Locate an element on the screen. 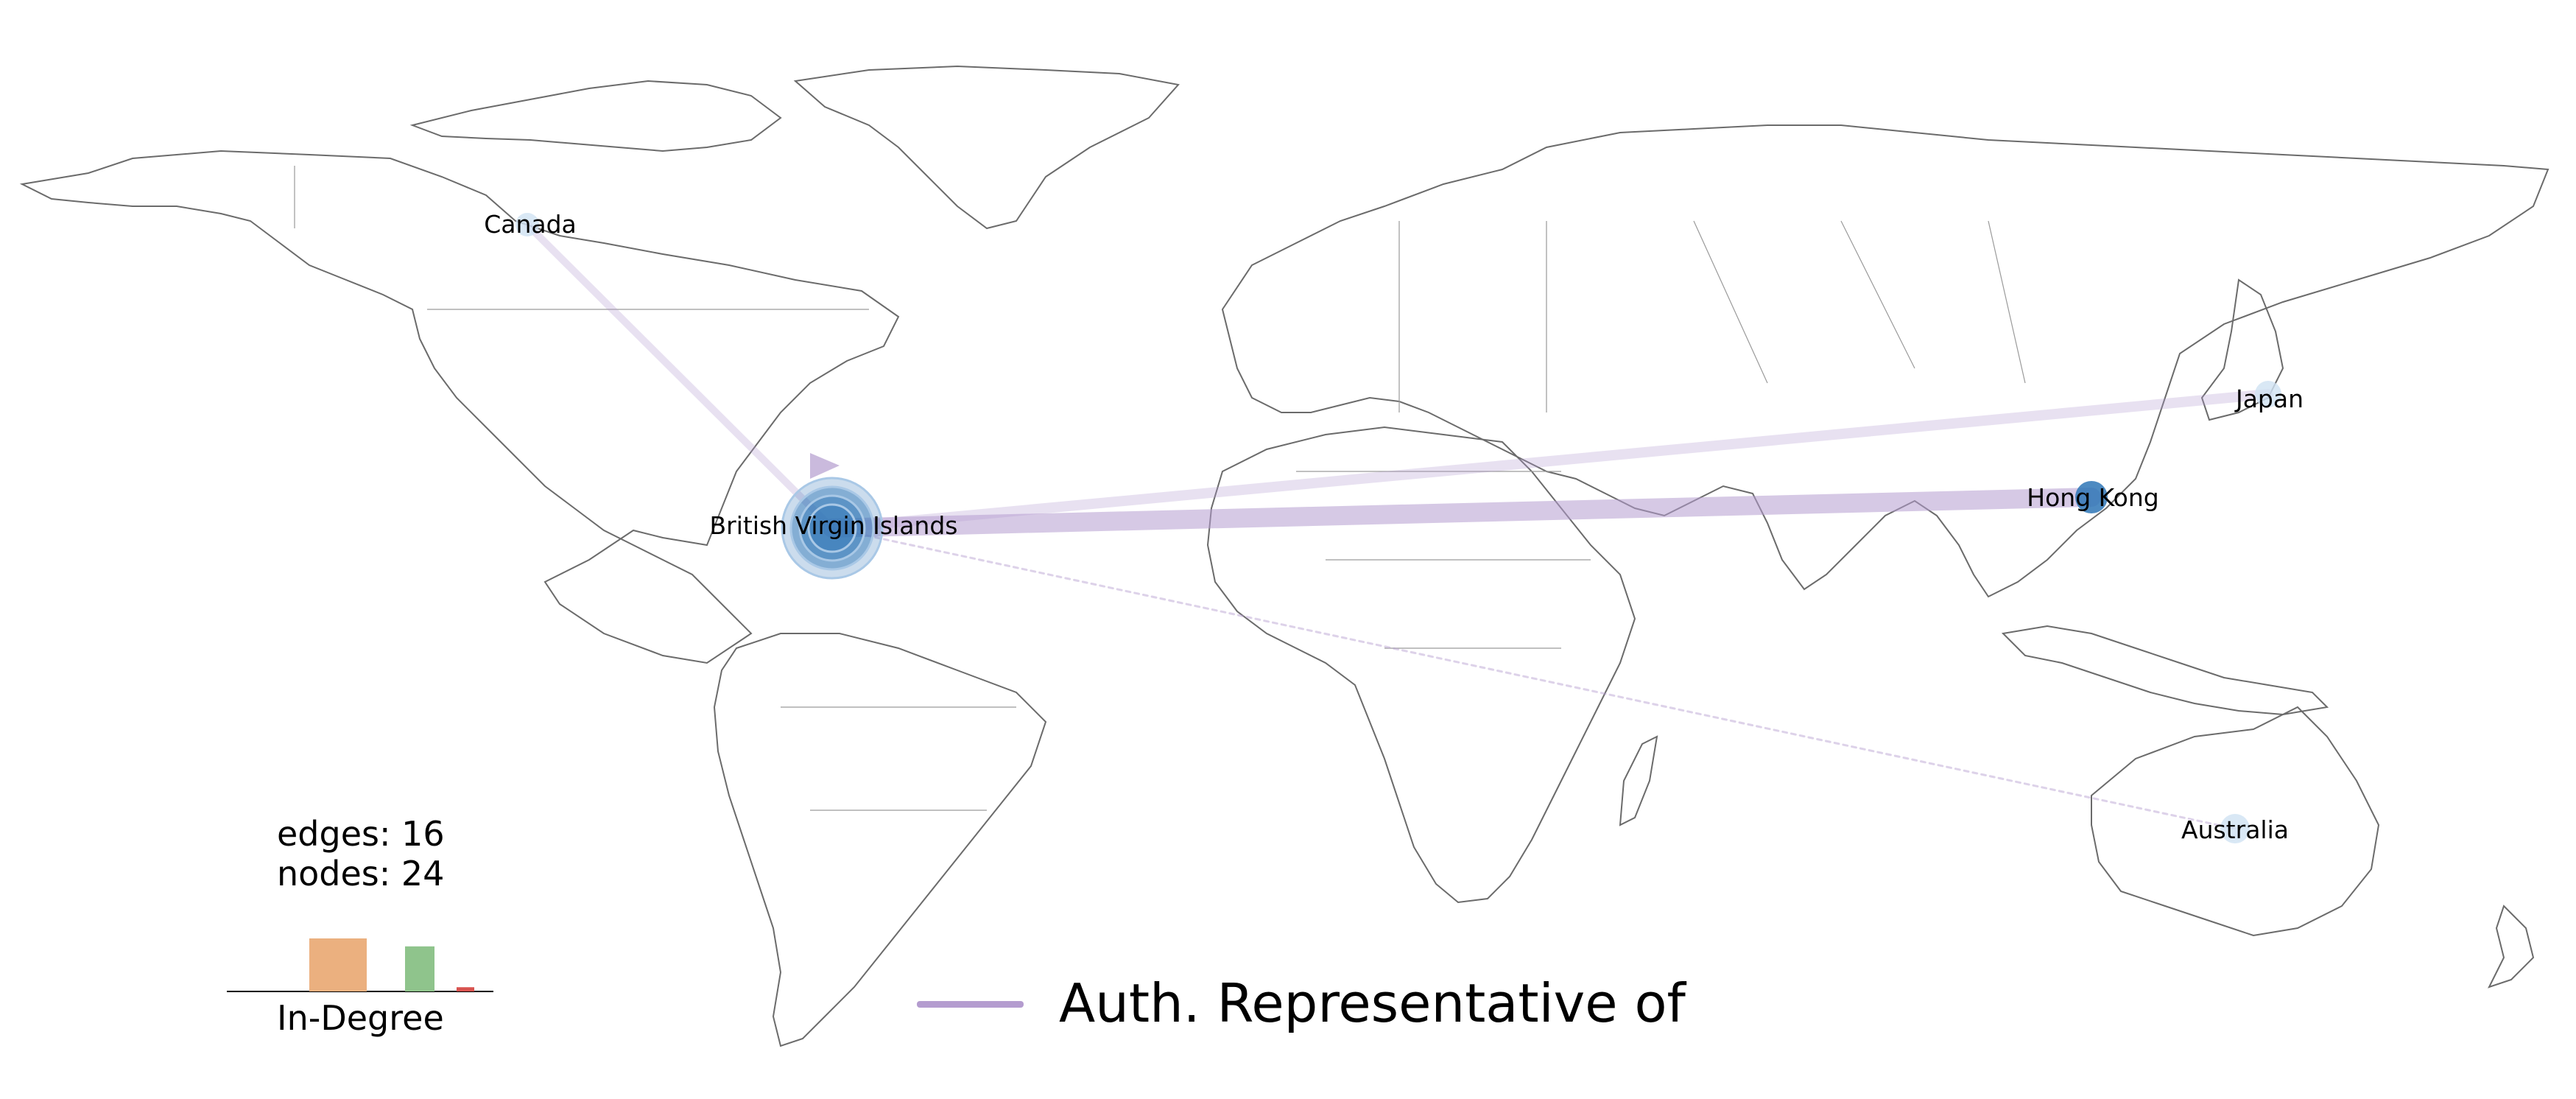 This screenshot has height=1099, width=2576. arctic-islands-outline is located at coordinates (595, 116).